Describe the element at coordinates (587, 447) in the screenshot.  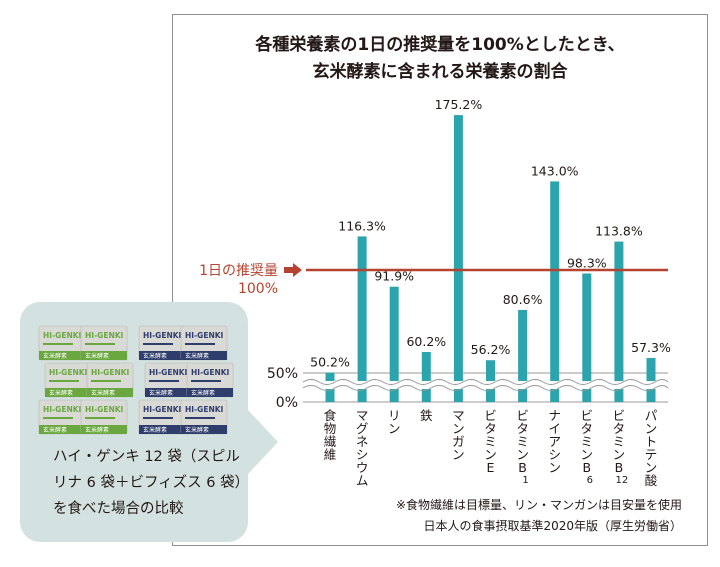
I see `x-tick-label: ビタミン B 6` at that location.